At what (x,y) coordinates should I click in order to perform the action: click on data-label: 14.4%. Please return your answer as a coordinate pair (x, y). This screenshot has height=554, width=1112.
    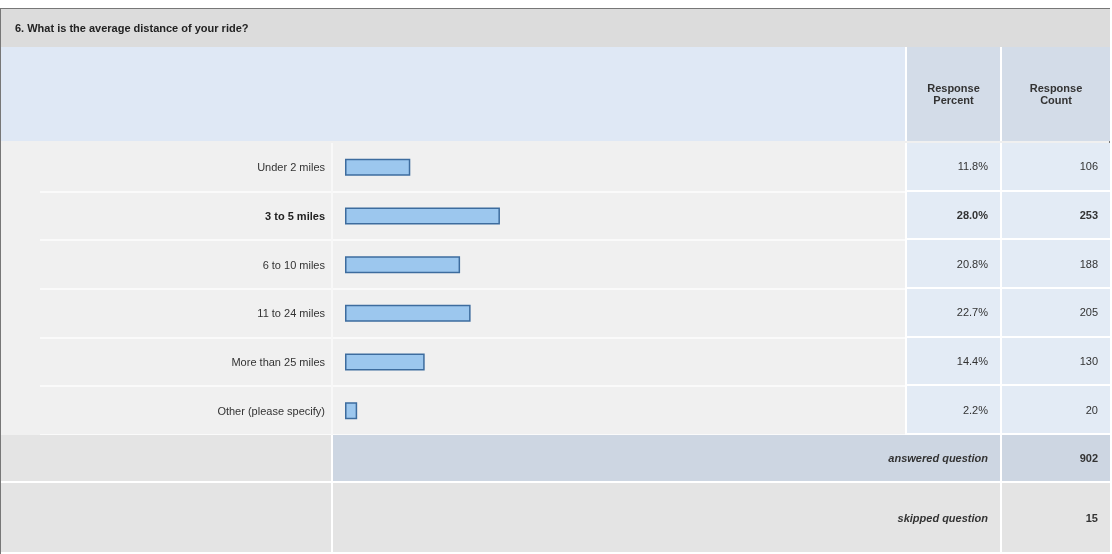
    Looking at the image, I should click on (952, 362).